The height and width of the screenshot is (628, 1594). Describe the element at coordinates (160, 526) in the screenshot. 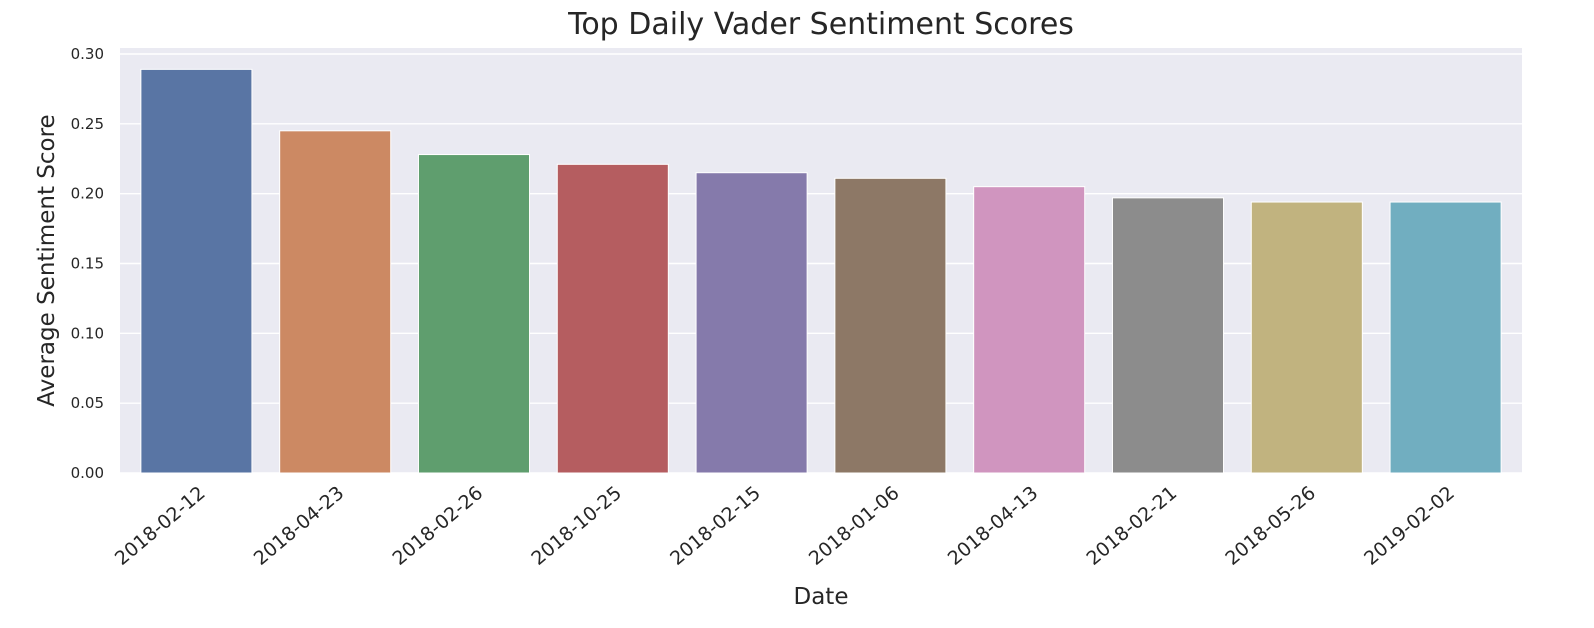

I see `x-tick-label: 2018-02-12` at that location.